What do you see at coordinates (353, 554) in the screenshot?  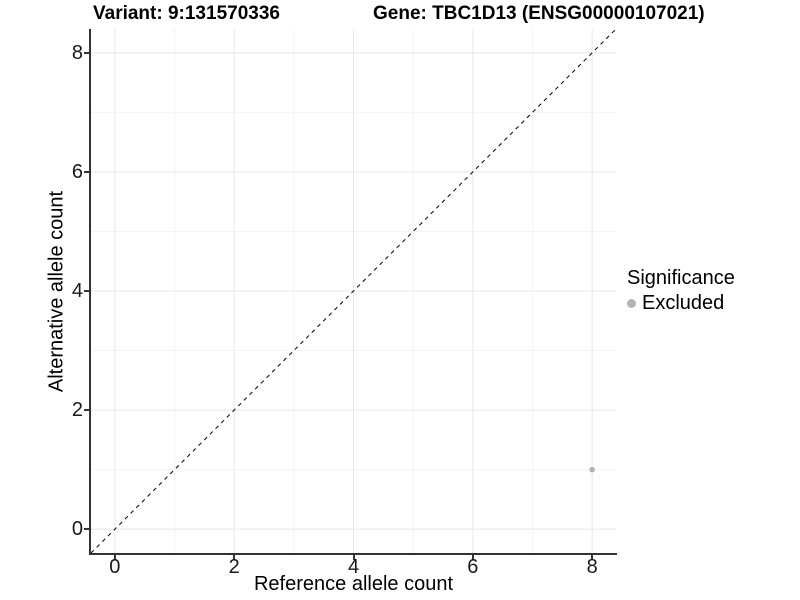 I see `x-axis-line` at bounding box center [353, 554].